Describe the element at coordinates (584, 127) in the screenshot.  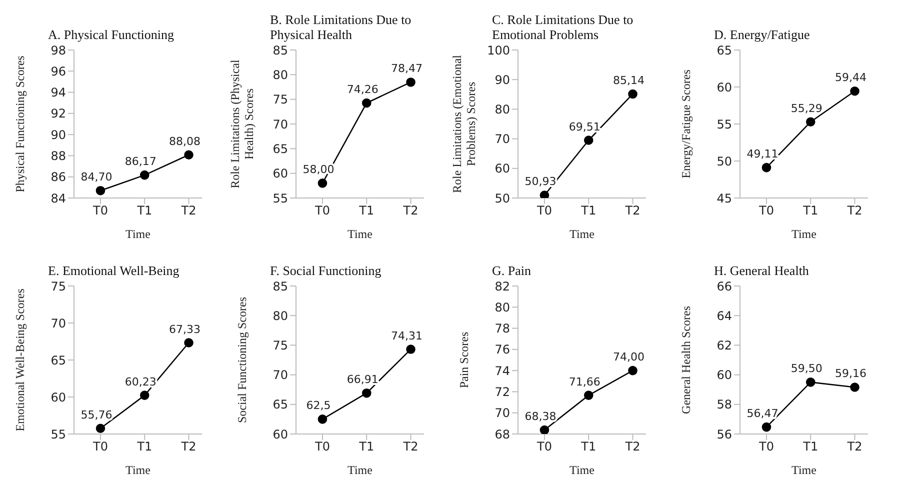
I see `data-label: 69,51` at that location.